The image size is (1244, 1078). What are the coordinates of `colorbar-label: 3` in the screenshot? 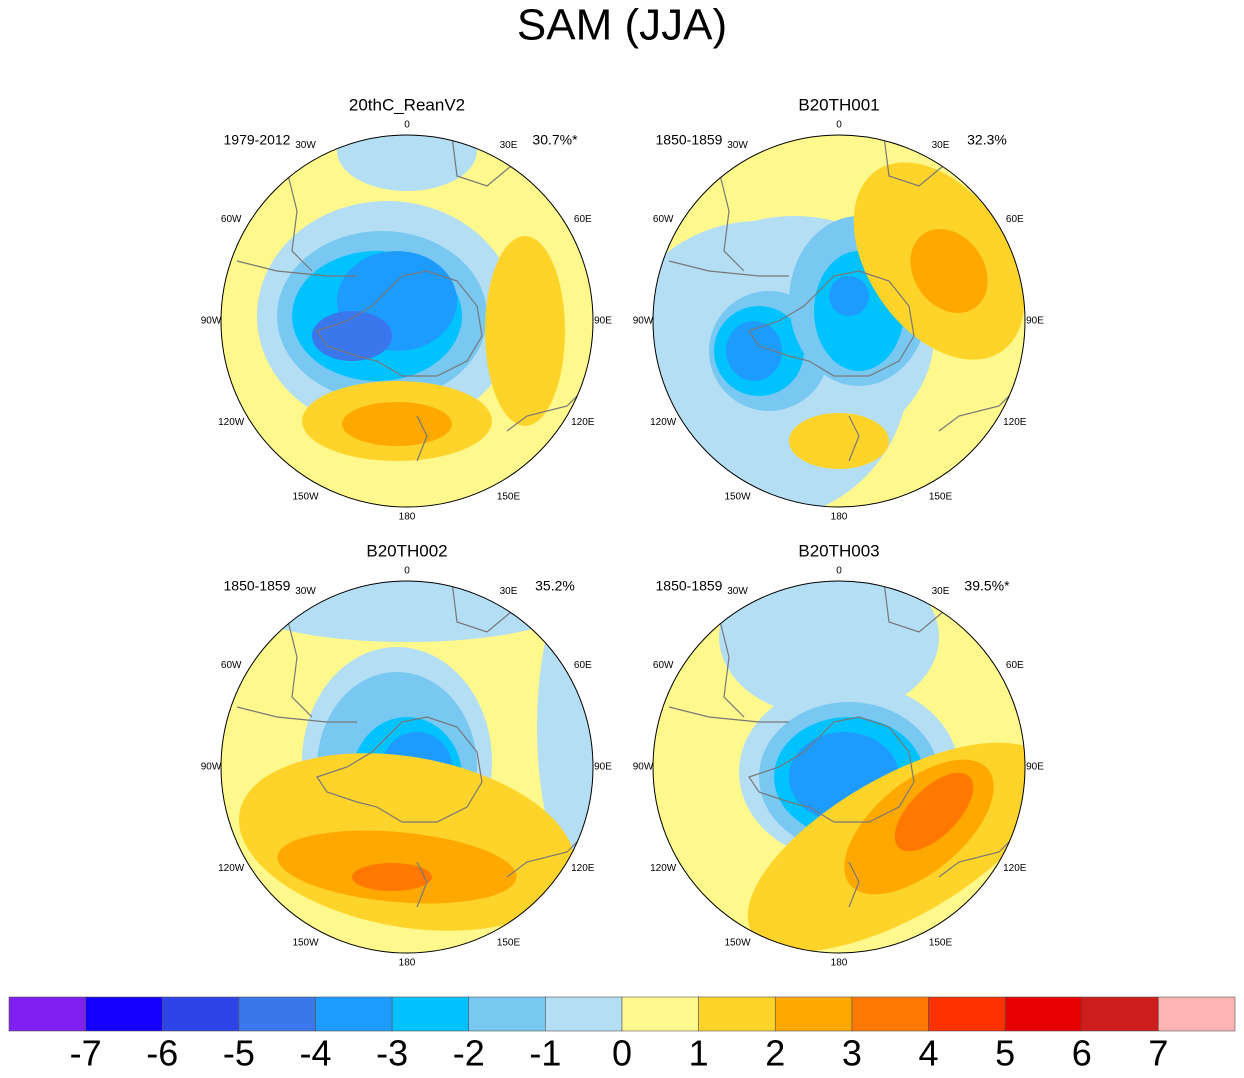 It's located at (852, 1053).